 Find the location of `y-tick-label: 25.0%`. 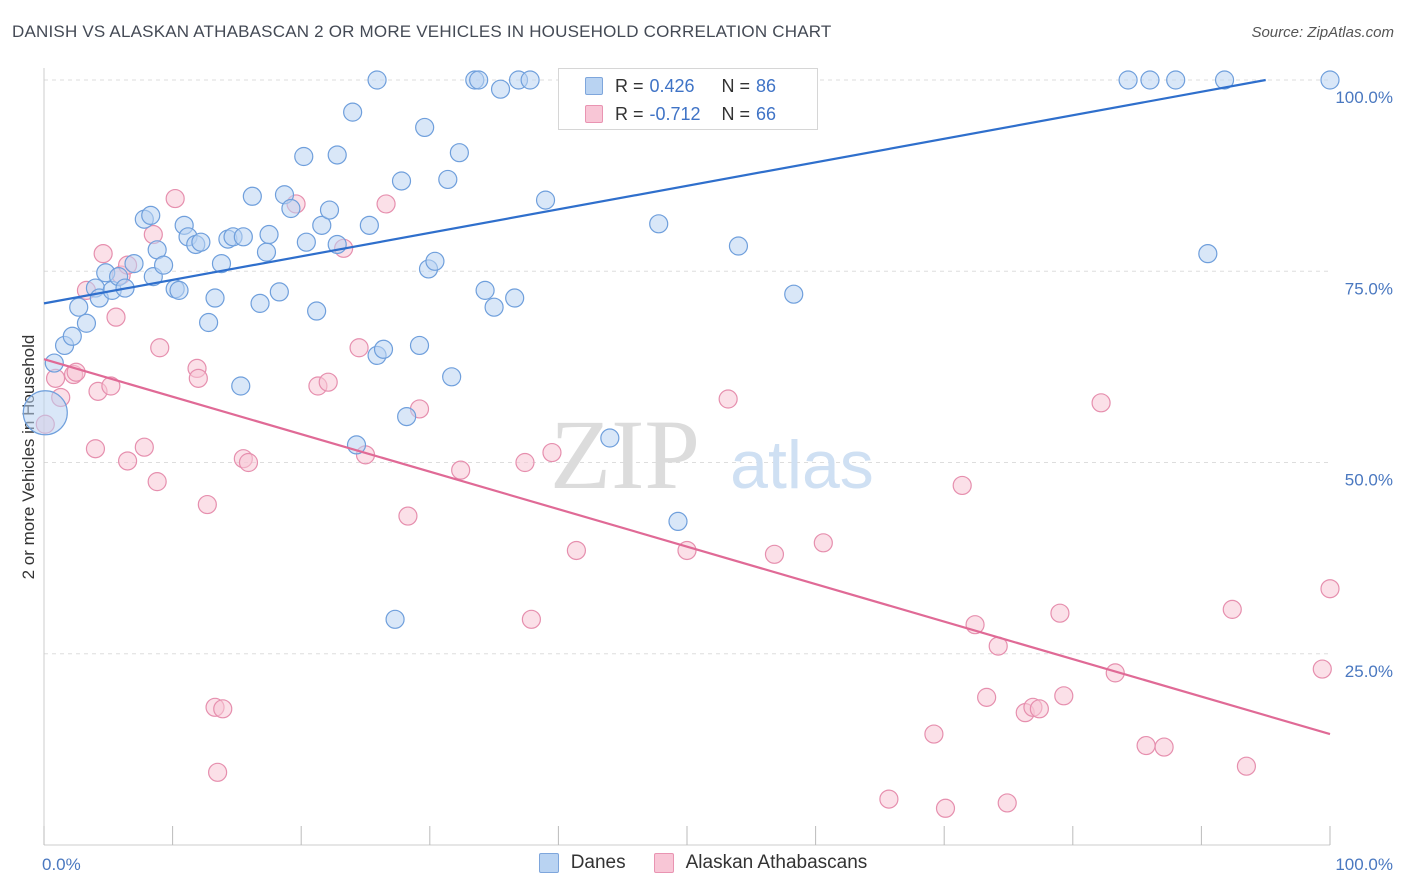

y-tick-label: 25.0% is located at coordinates (1369, 671).